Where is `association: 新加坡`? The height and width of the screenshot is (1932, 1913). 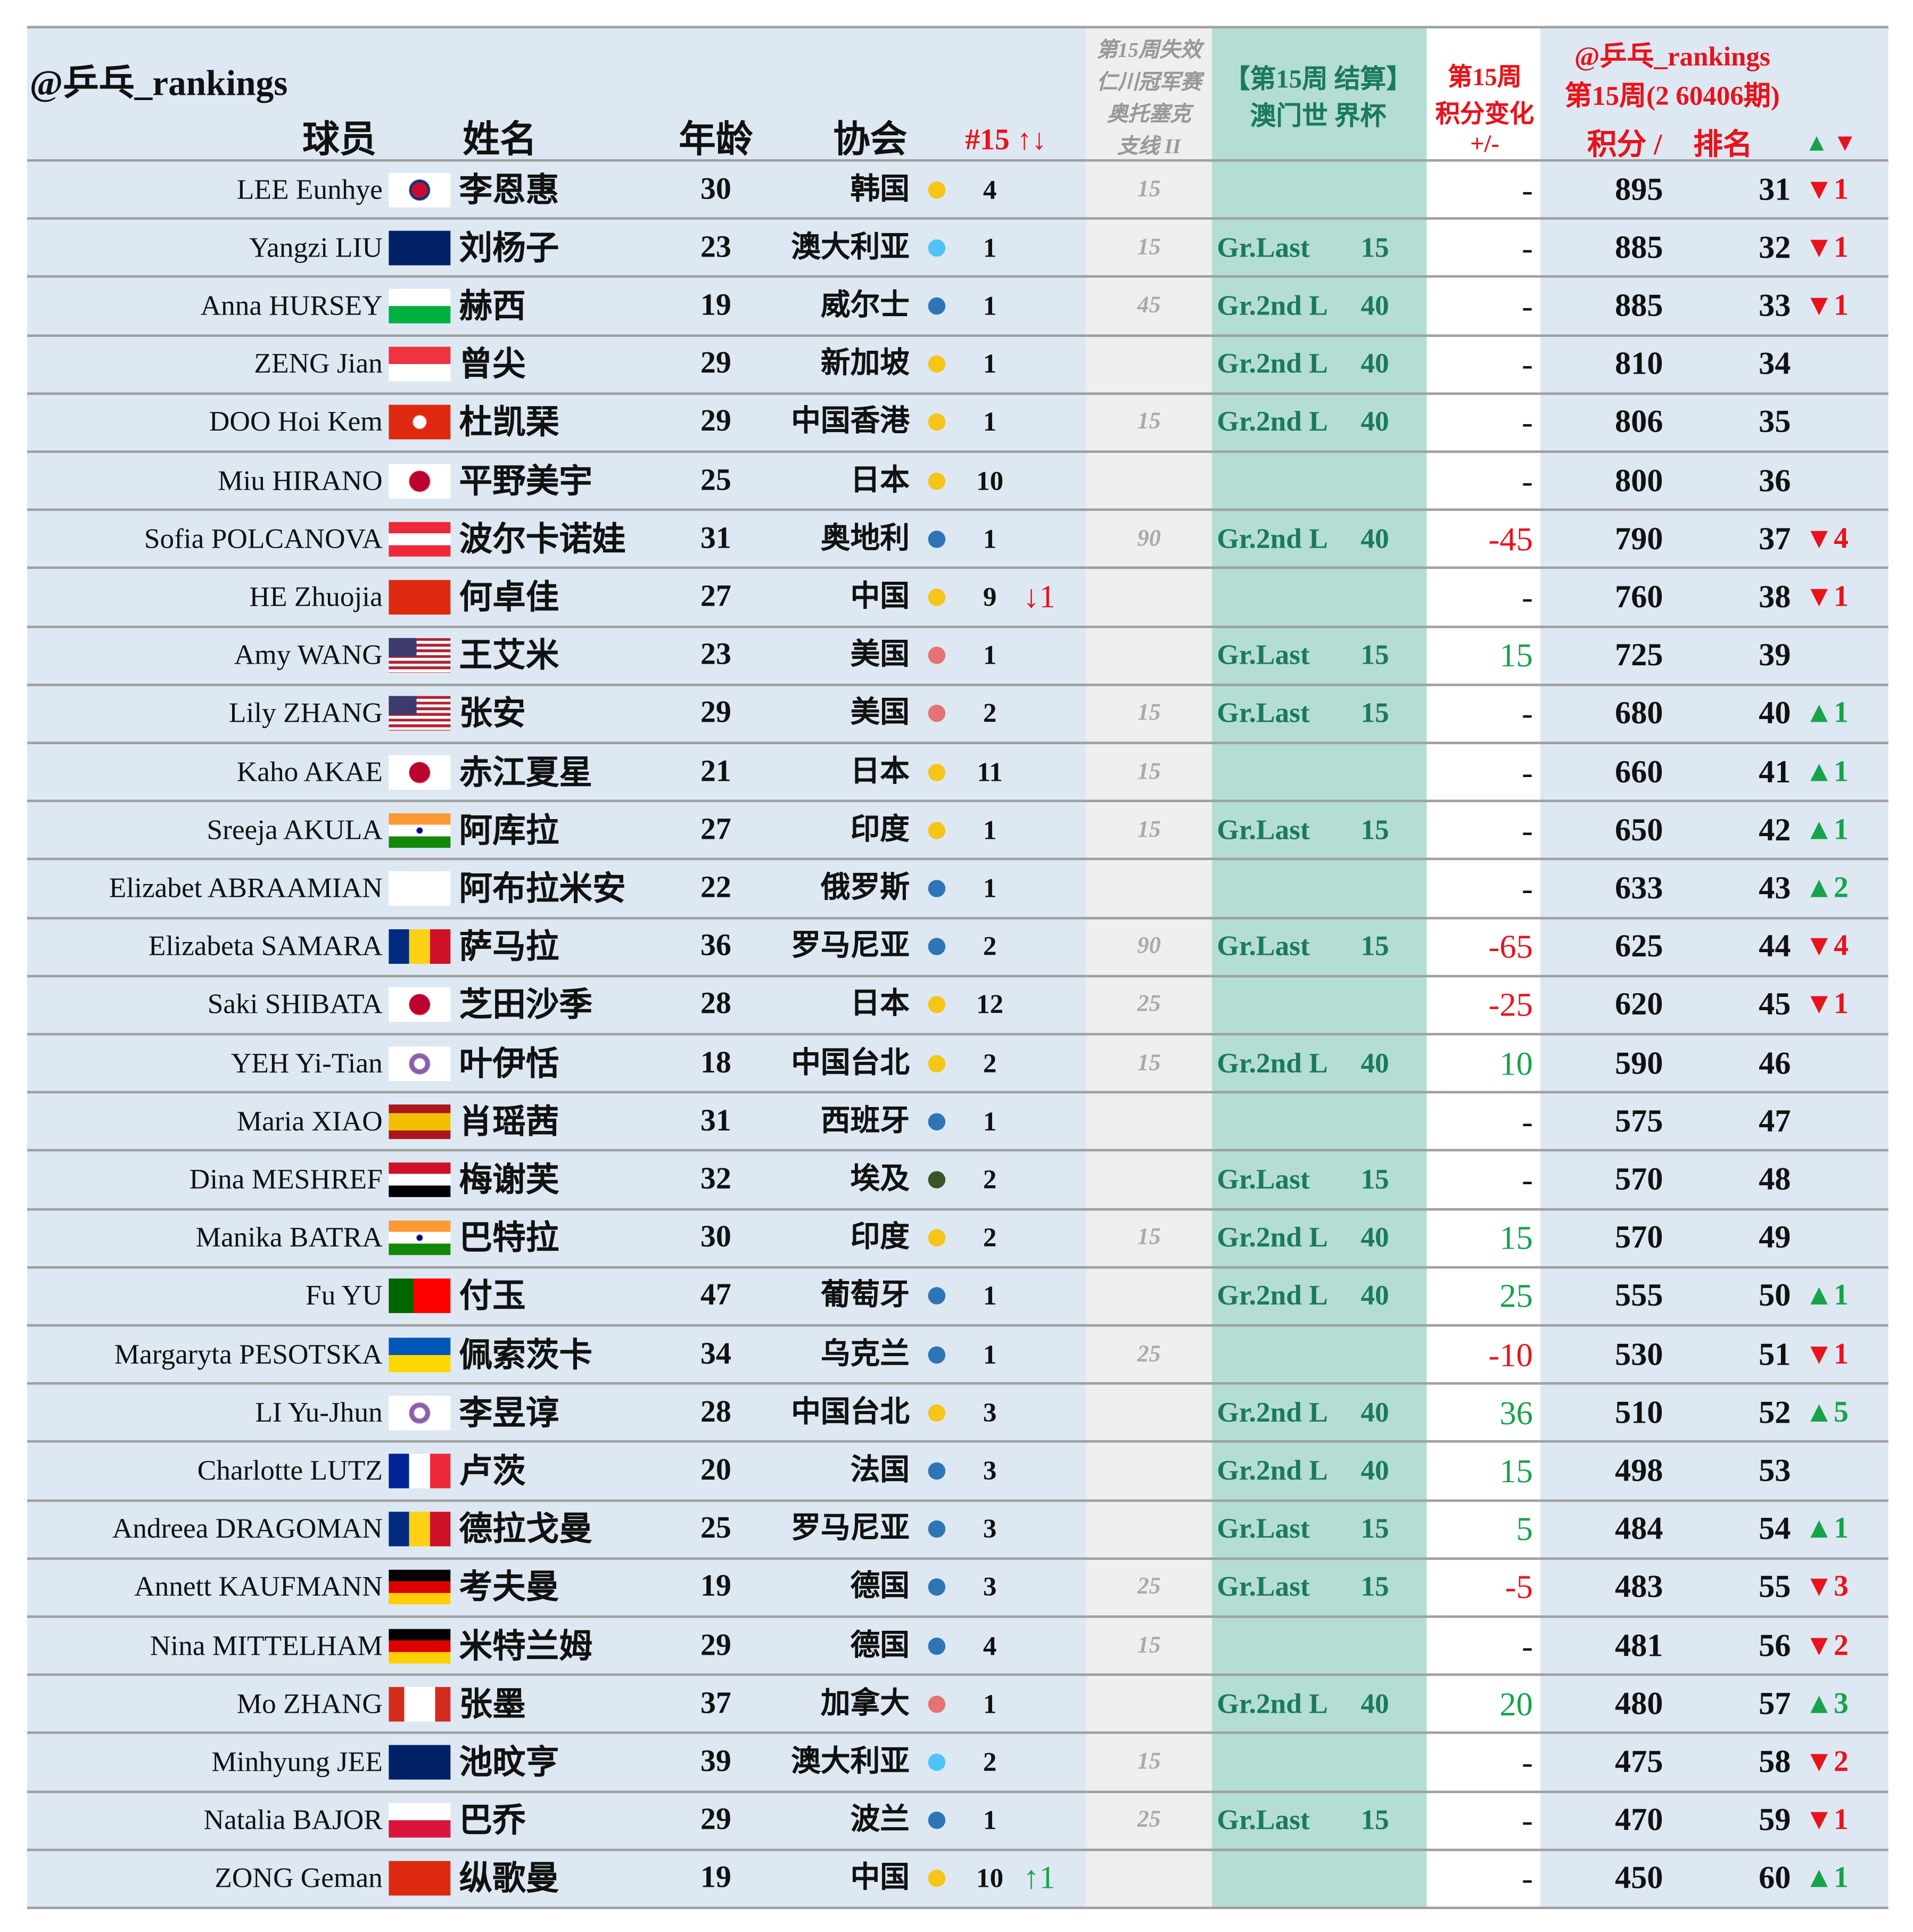
association: 新加坡 is located at coordinates (865, 364).